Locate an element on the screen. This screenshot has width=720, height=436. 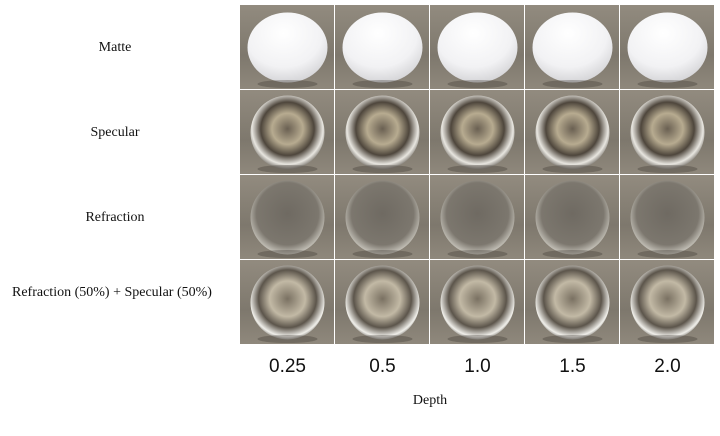
row-label: Specular is located at coordinates (115, 132).